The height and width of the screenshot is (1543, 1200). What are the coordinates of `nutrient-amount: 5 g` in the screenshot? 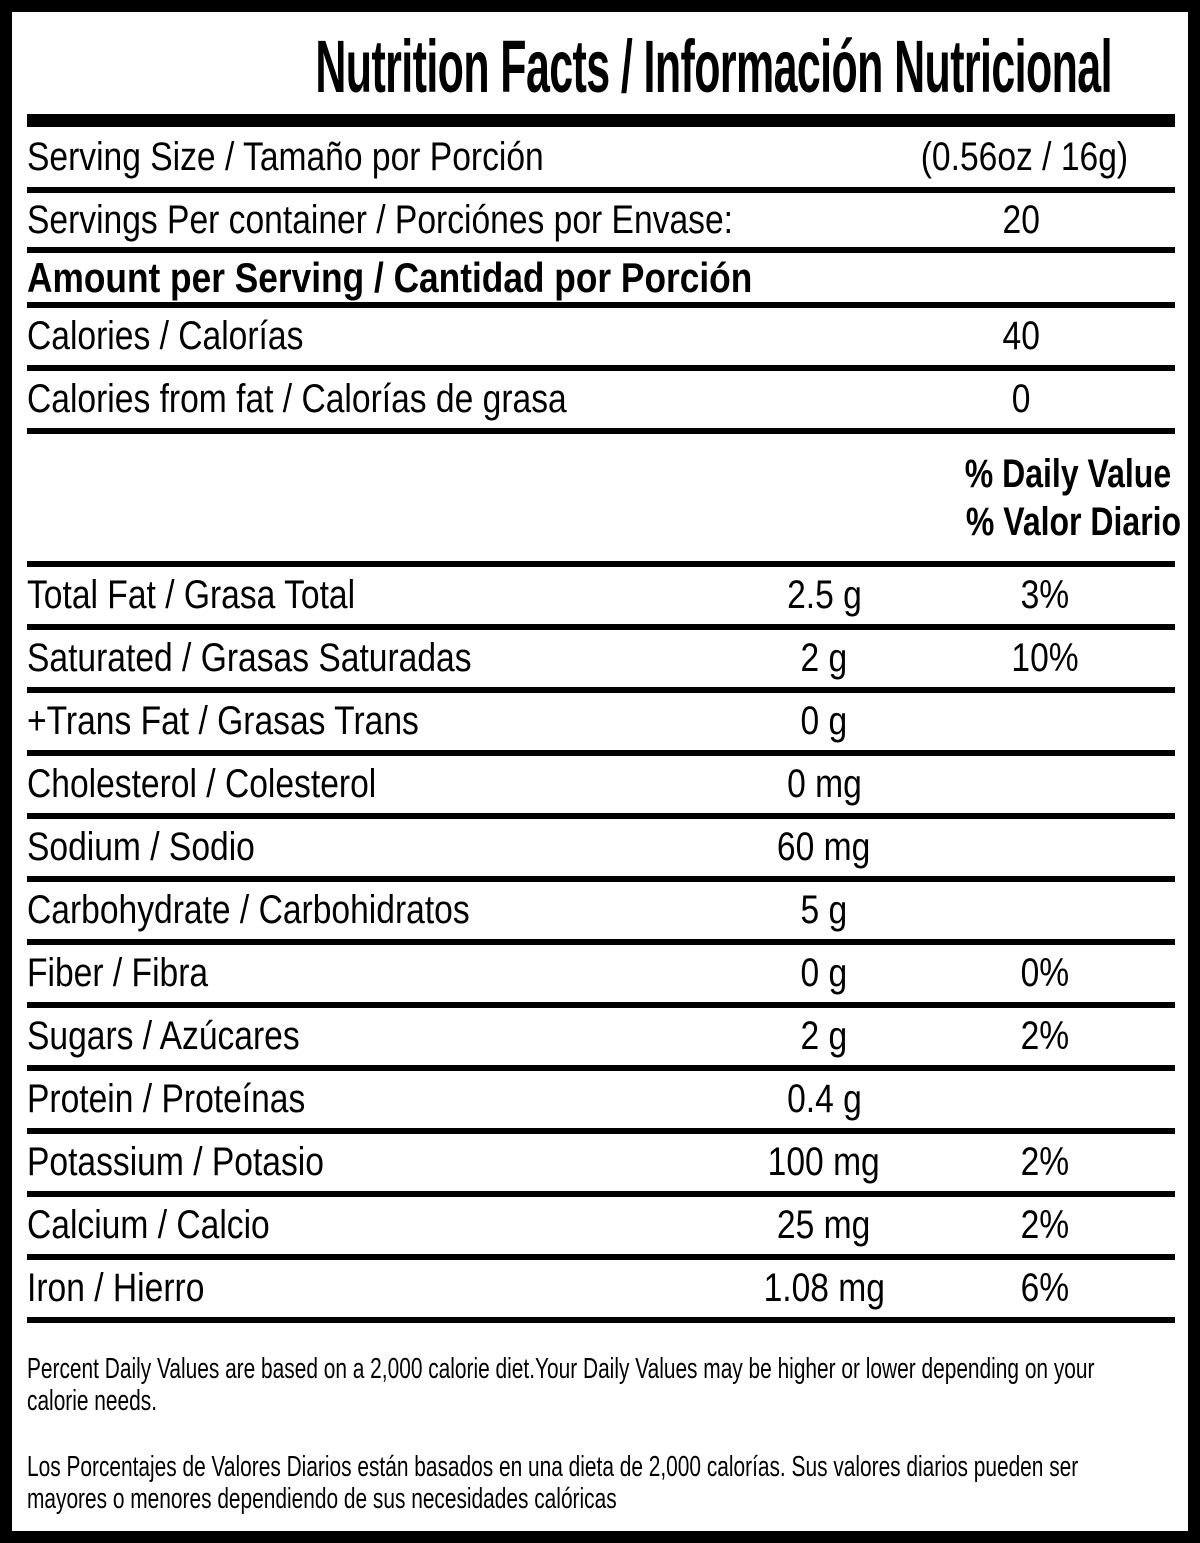 It's located at (824, 910).